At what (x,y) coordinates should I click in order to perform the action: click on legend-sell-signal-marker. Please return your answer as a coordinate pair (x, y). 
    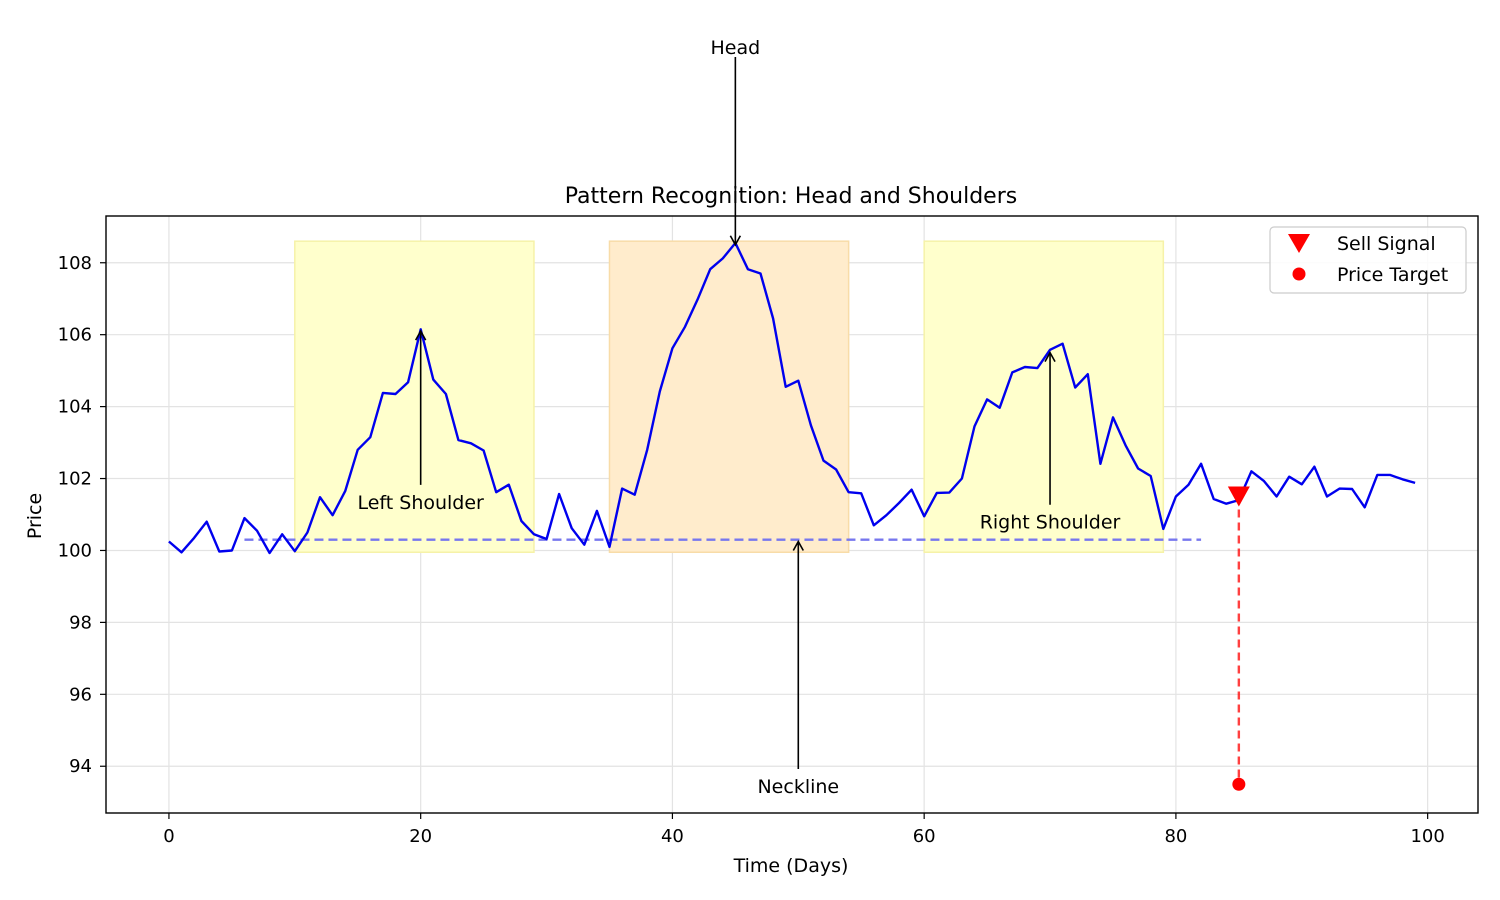
    Looking at the image, I should click on (1299, 243).